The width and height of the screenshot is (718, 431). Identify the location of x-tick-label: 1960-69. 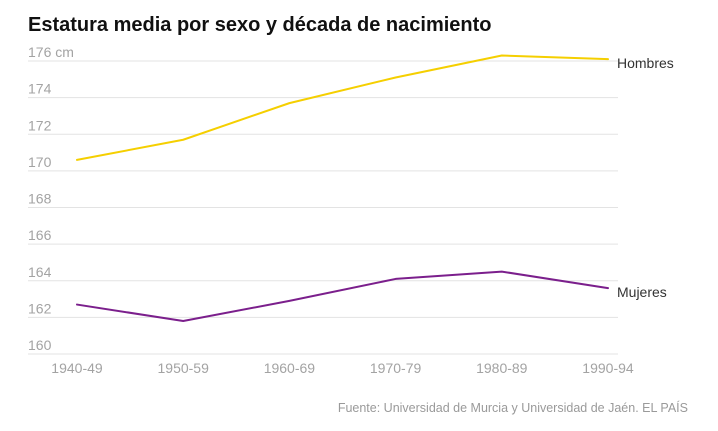
(290, 368).